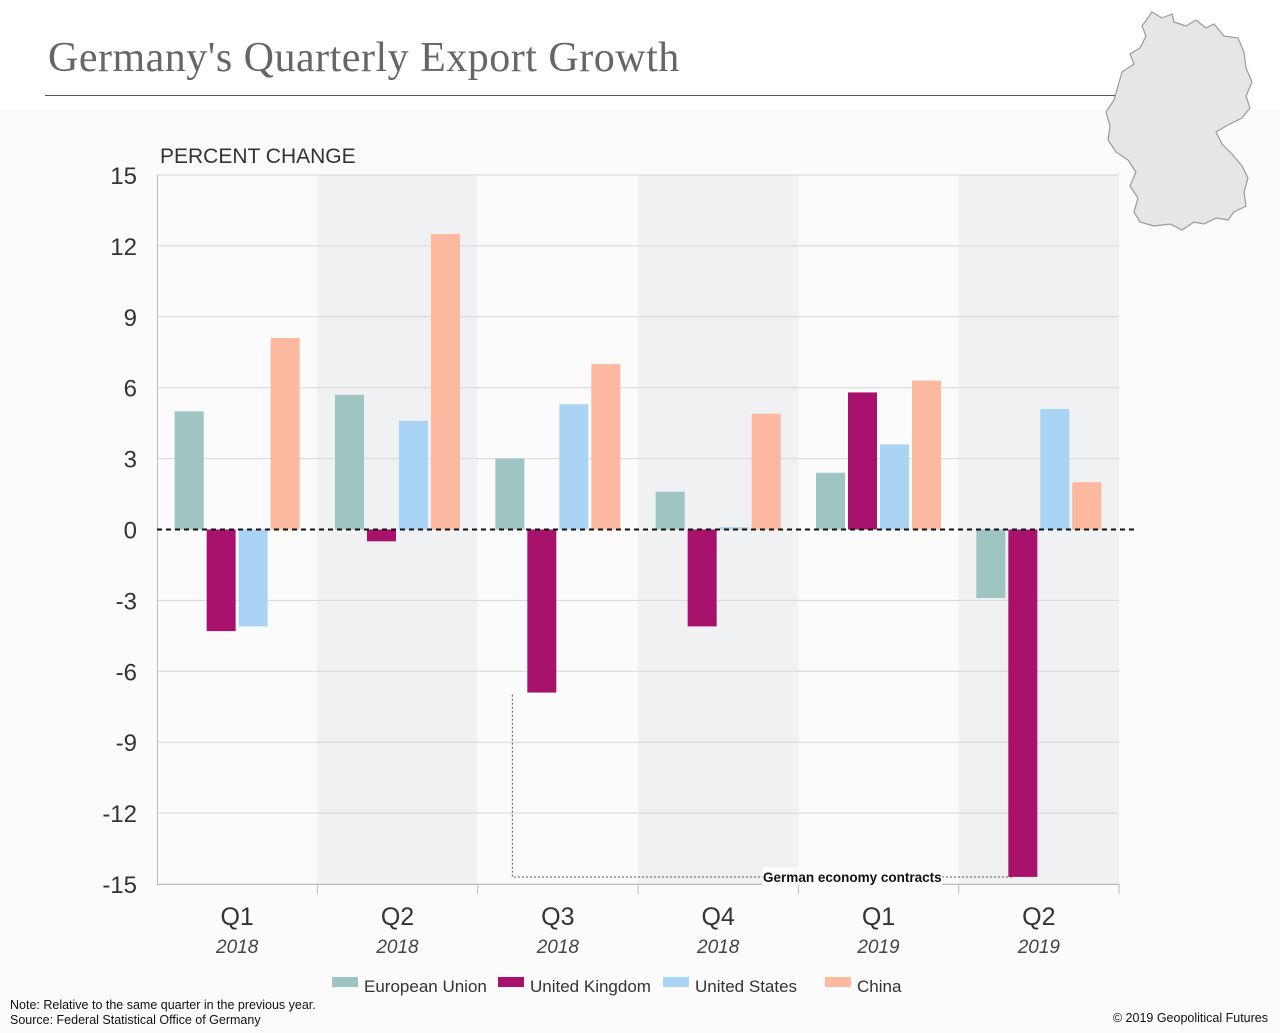 The image size is (1280, 1033). Describe the element at coordinates (1179, 121) in the screenshot. I see `germany-map-icon` at that location.